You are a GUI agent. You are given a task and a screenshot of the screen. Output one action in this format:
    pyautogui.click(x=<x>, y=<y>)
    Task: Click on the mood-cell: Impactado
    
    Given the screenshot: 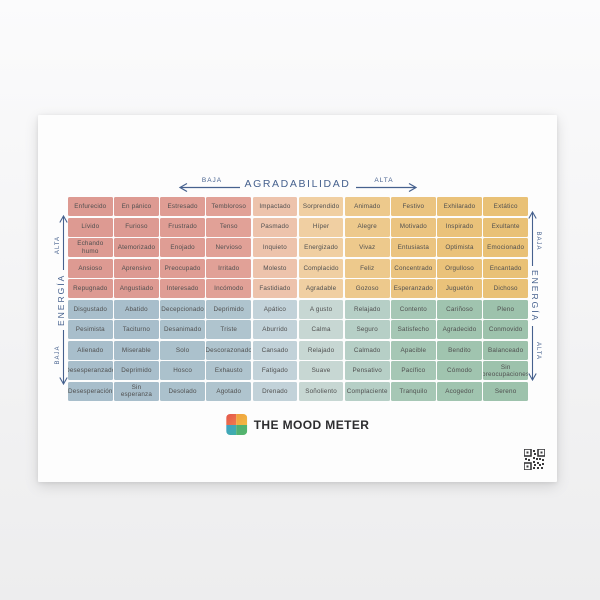 What is the action you would take?
    pyautogui.click(x=275, y=207)
    